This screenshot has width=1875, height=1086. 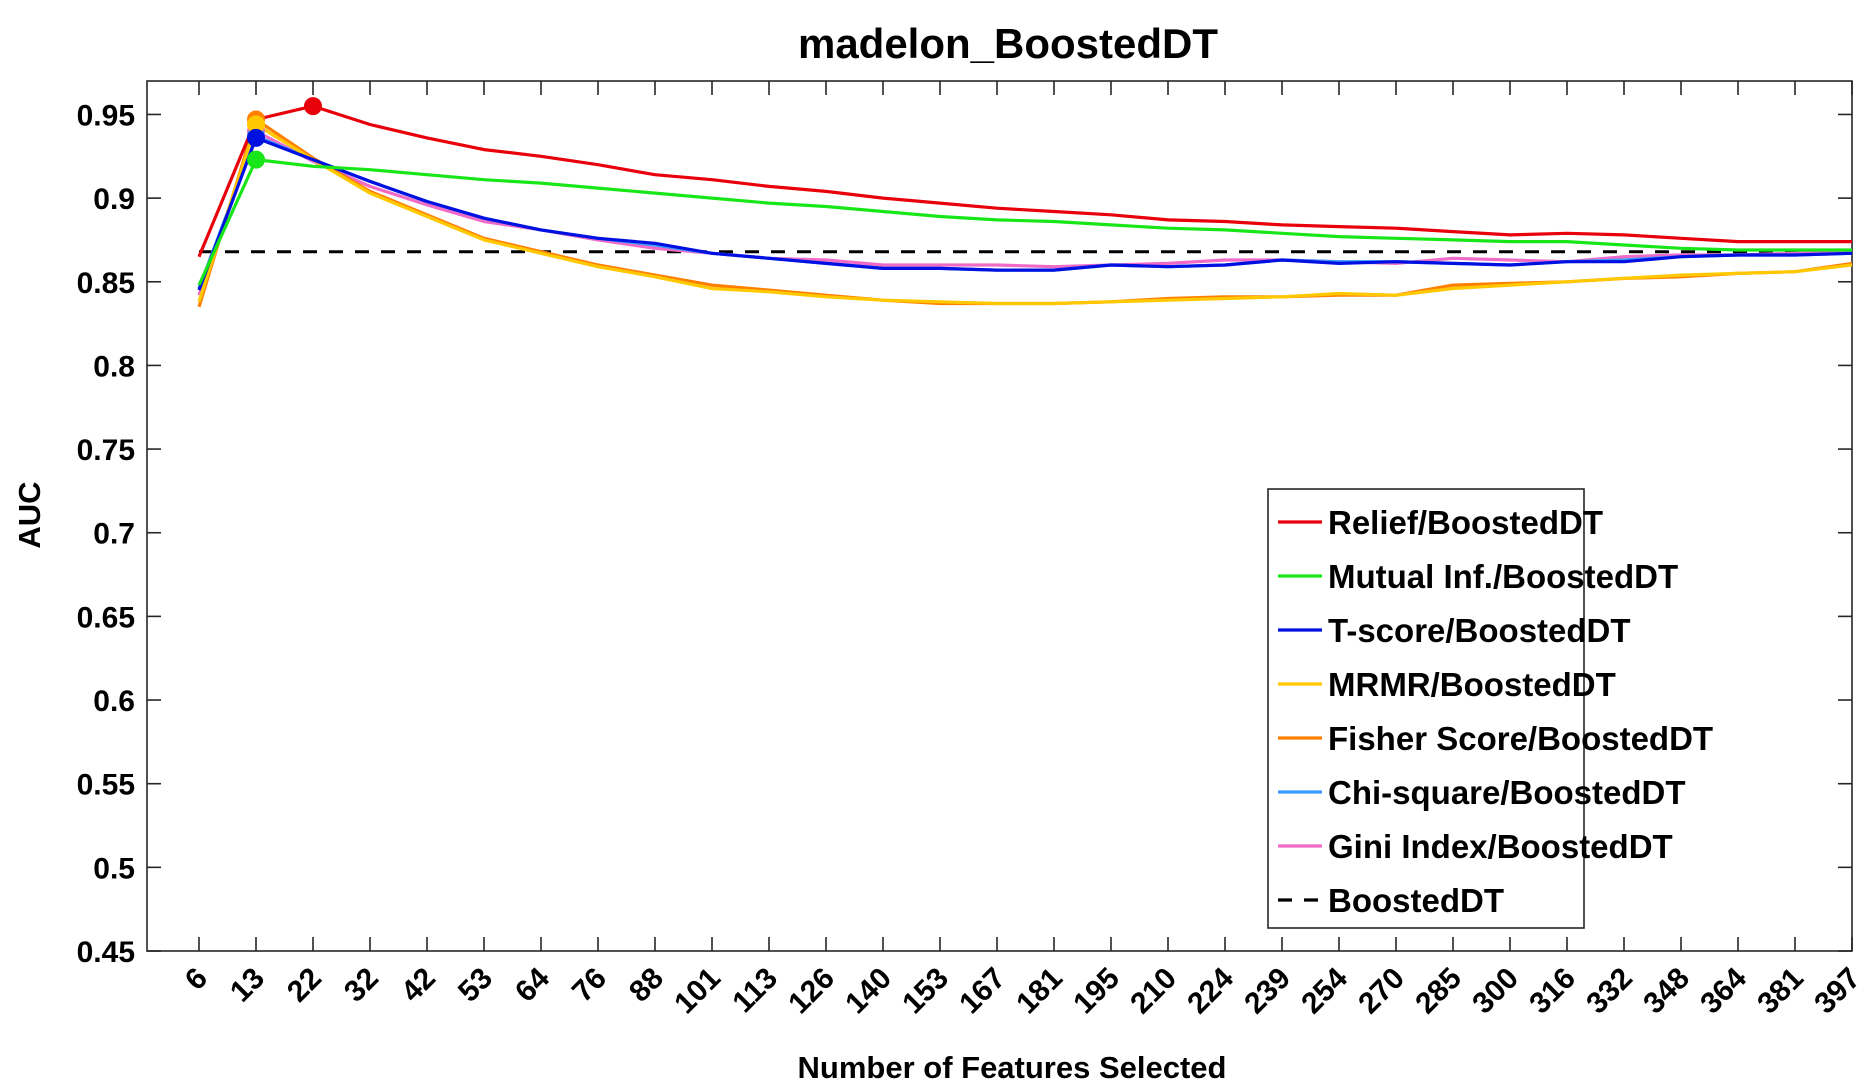 I want to click on y-axis-label: AUC, so click(x=29, y=514).